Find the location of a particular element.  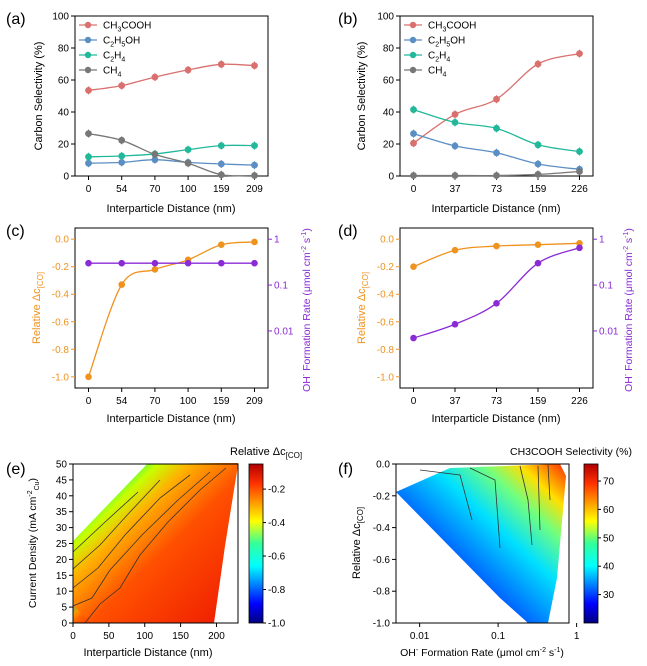

legend-entry-sub: 2 is located at coordinates (112, 45).